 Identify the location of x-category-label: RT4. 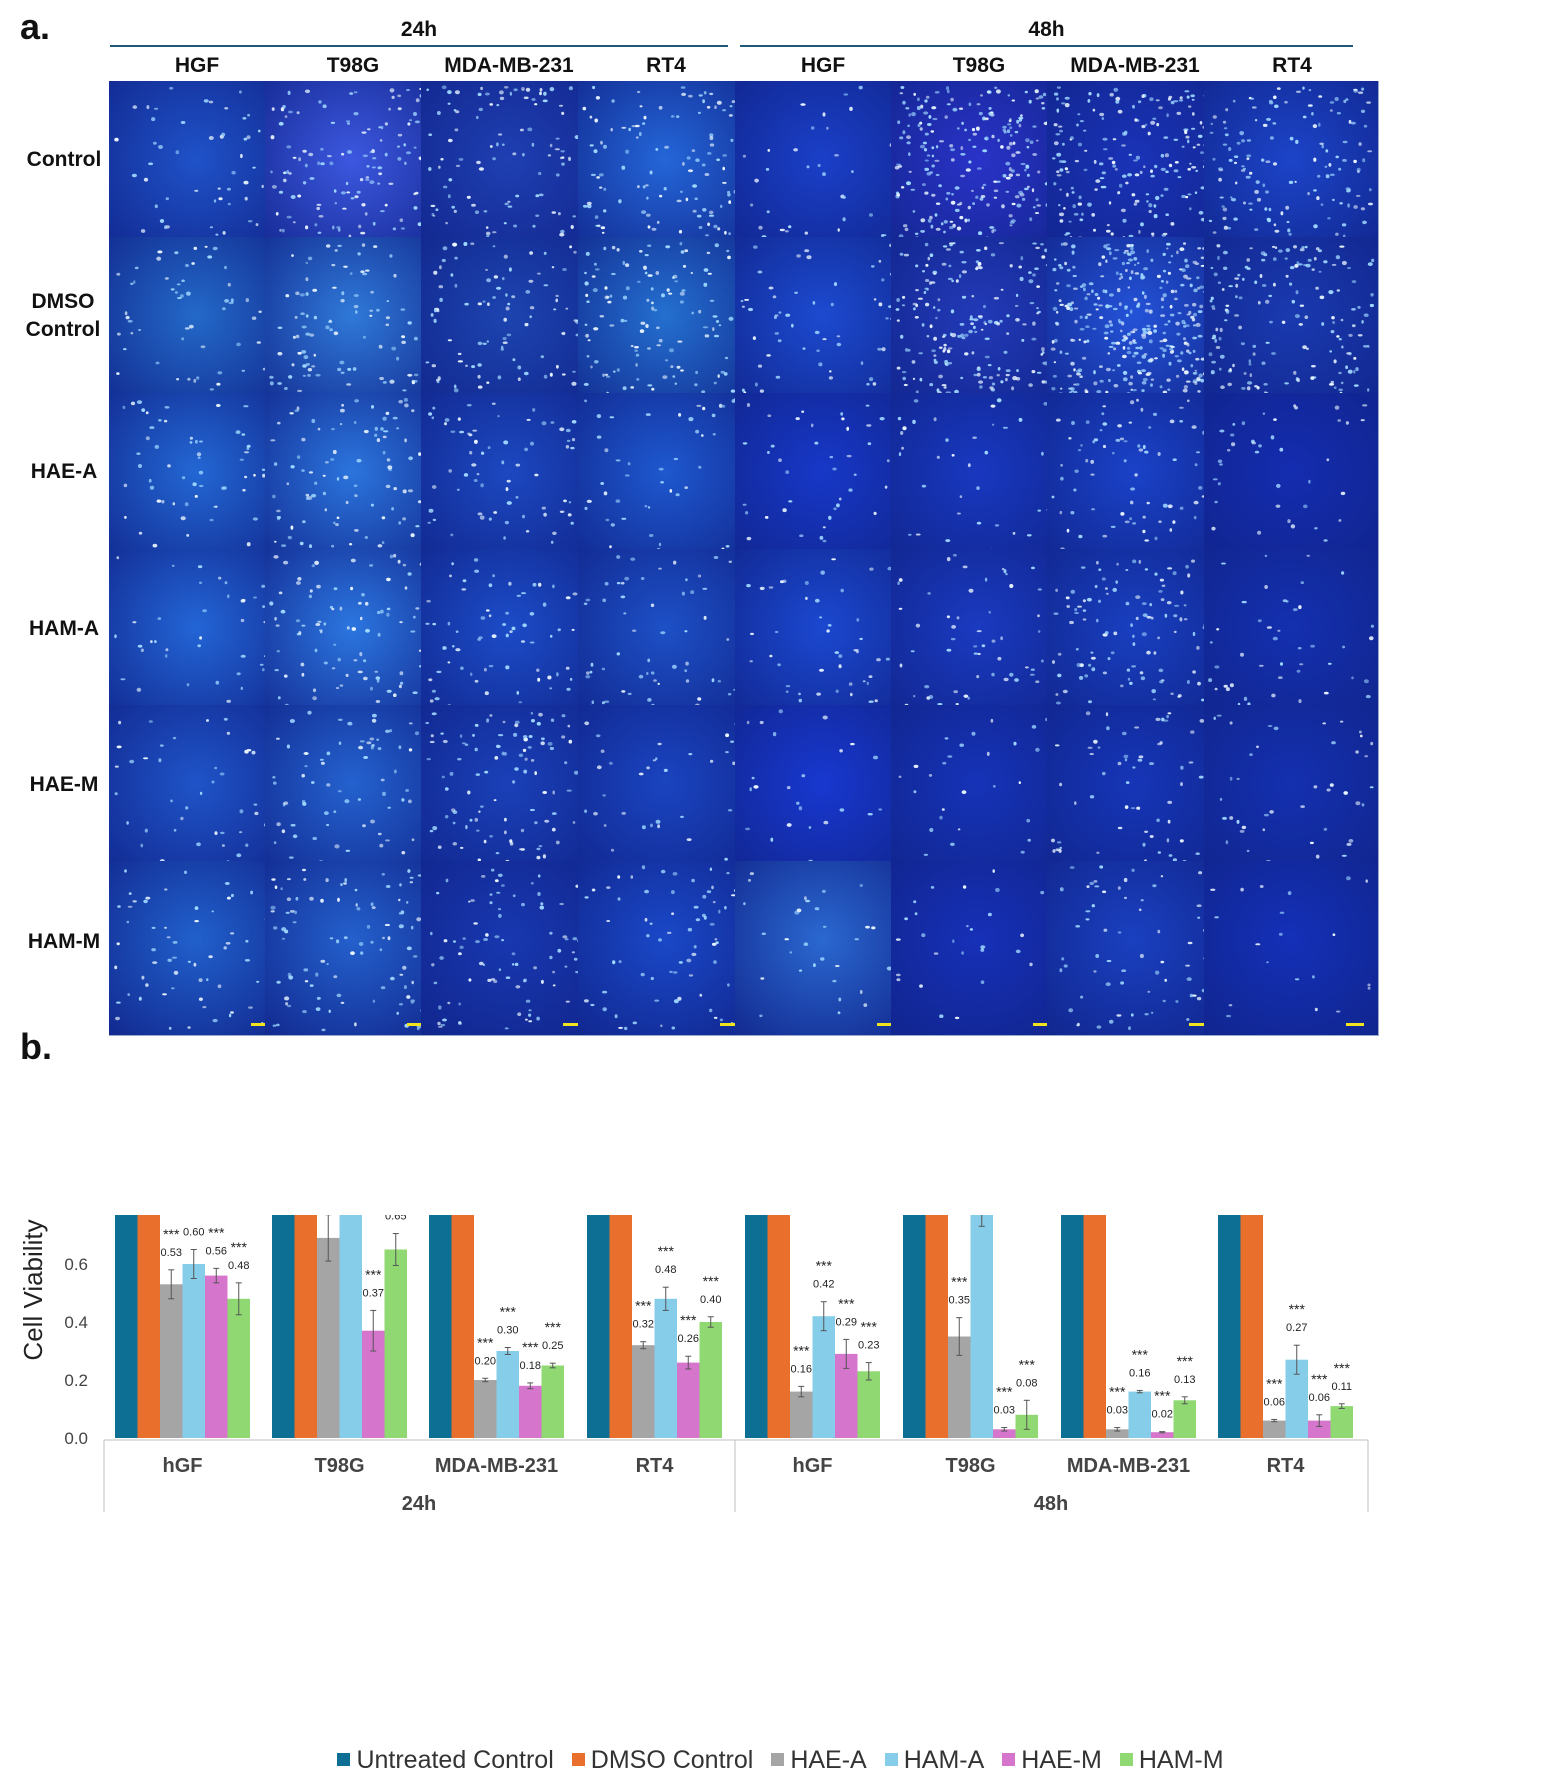
(655, 1466).